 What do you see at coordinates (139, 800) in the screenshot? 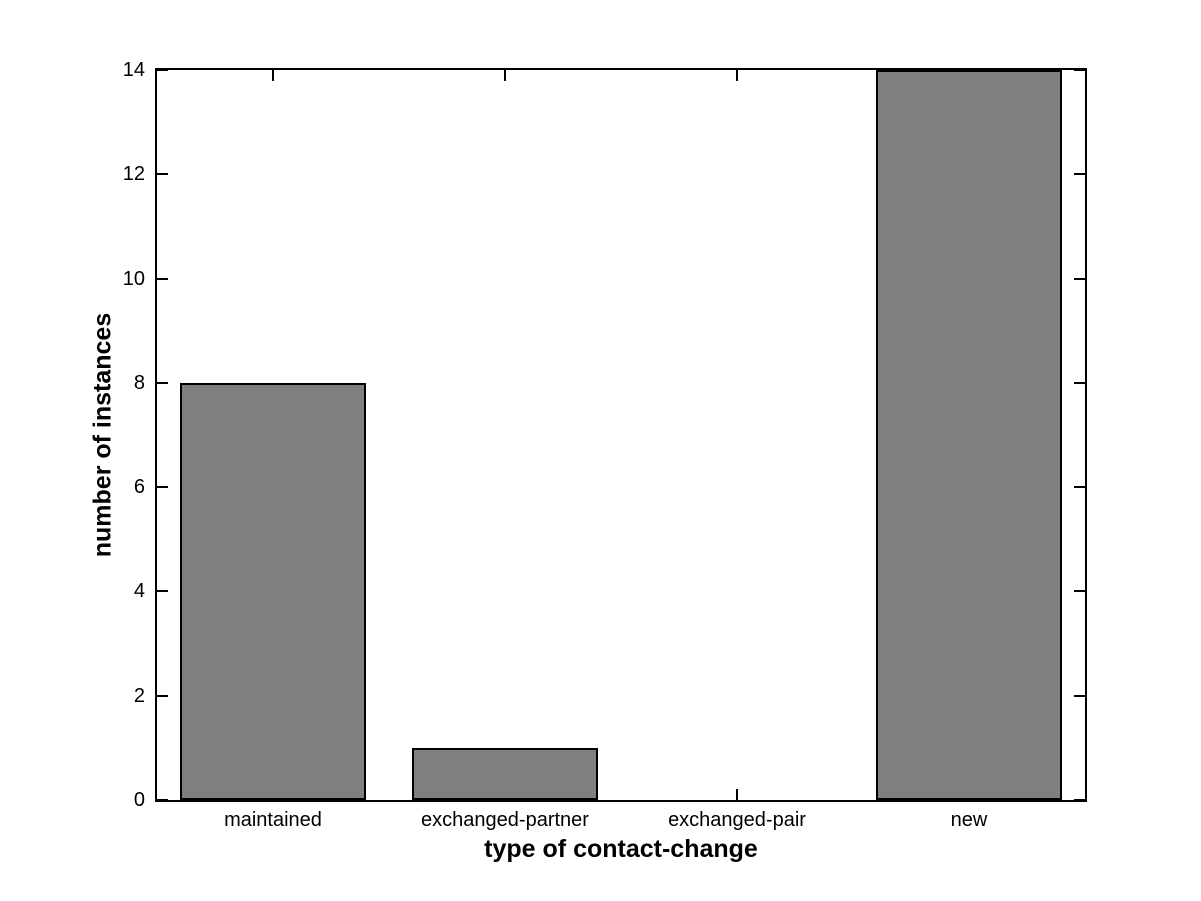
I see `y-tick-label: 0` at bounding box center [139, 800].